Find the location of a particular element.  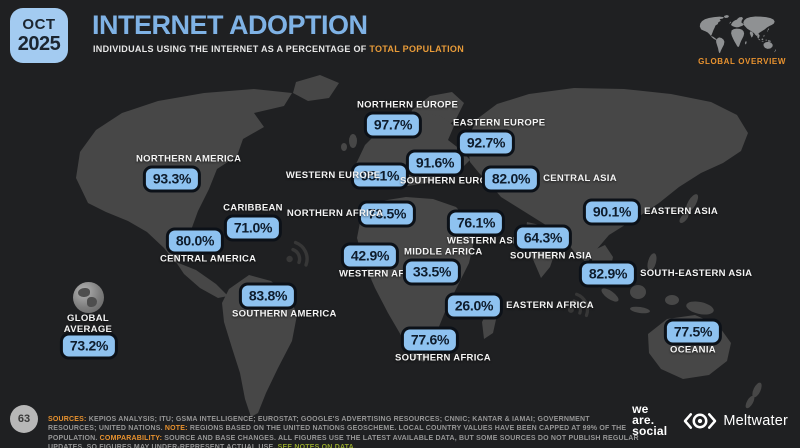

region-label: MIDDLE AFRICA is located at coordinates (443, 252).